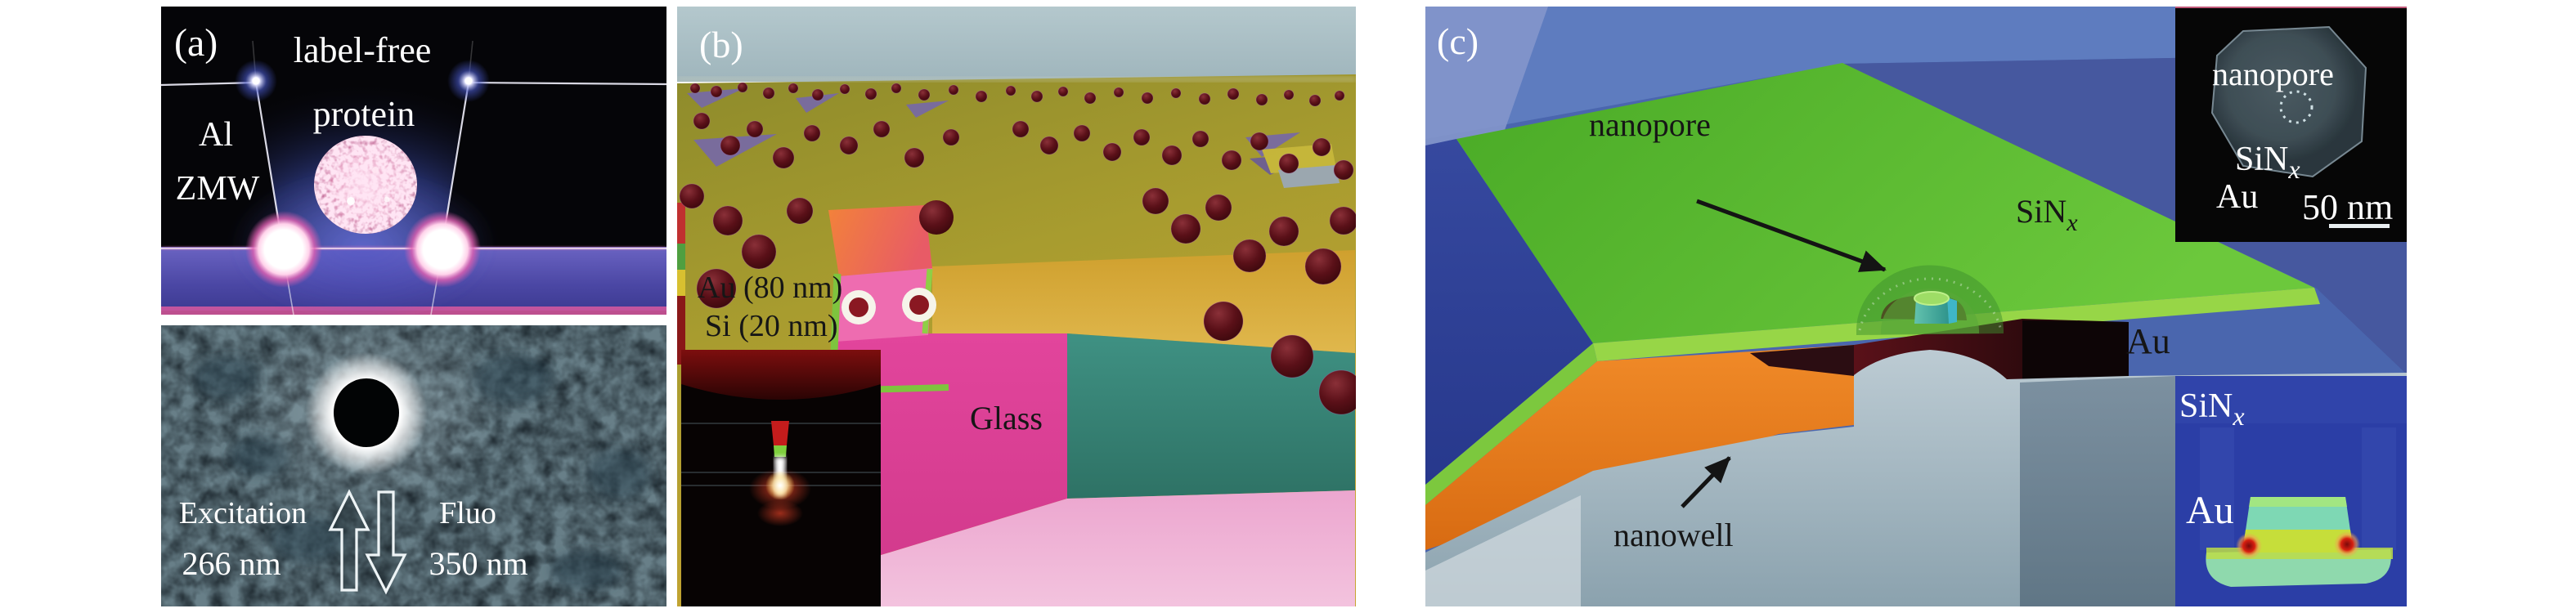 This screenshot has width=2576, height=613. What do you see at coordinates (1091, 403) in the screenshot?
I see `cutaway-structure` at bounding box center [1091, 403].